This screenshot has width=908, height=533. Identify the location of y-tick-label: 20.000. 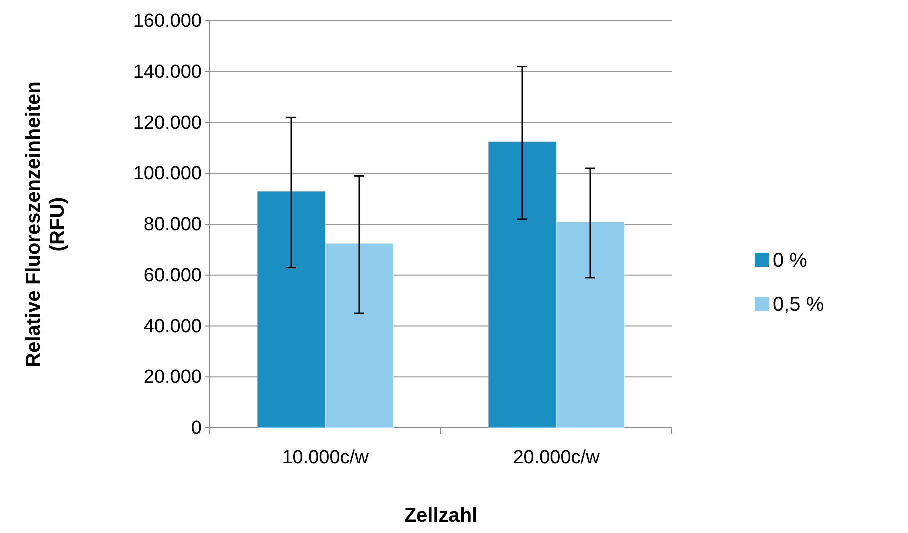
(173, 377).